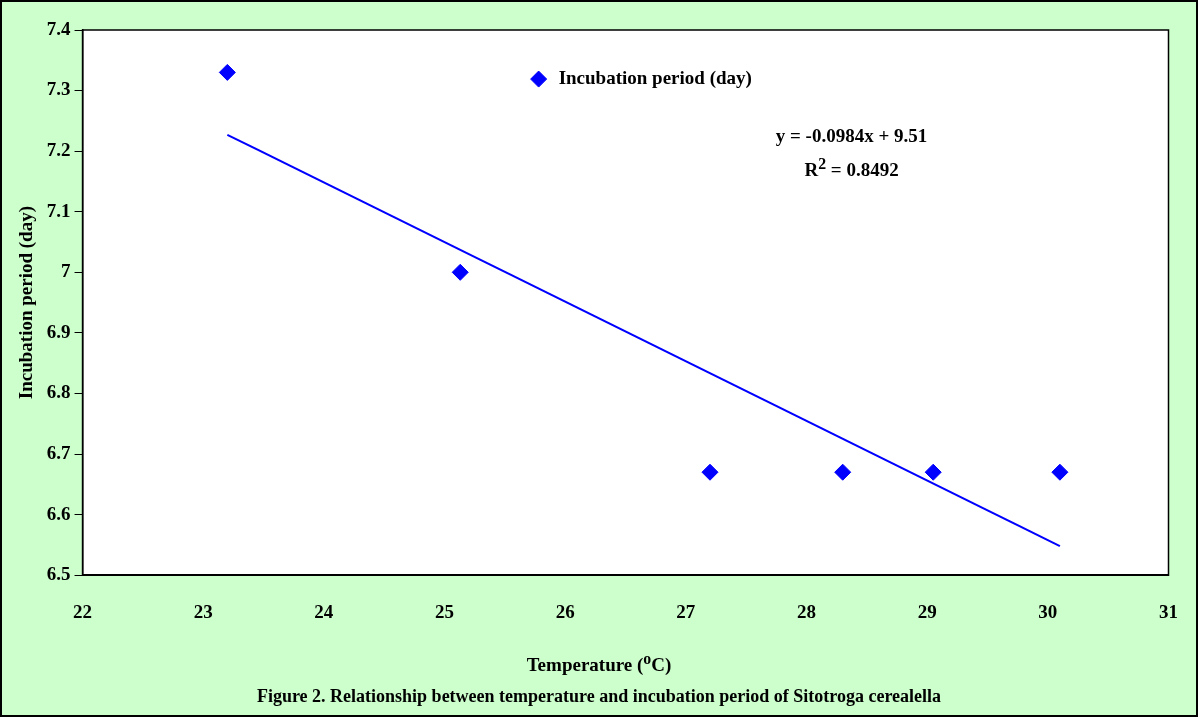 The height and width of the screenshot is (717, 1198). What do you see at coordinates (807, 611) in the screenshot?
I see `x-tick-label: 28` at bounding box center [807, 611].